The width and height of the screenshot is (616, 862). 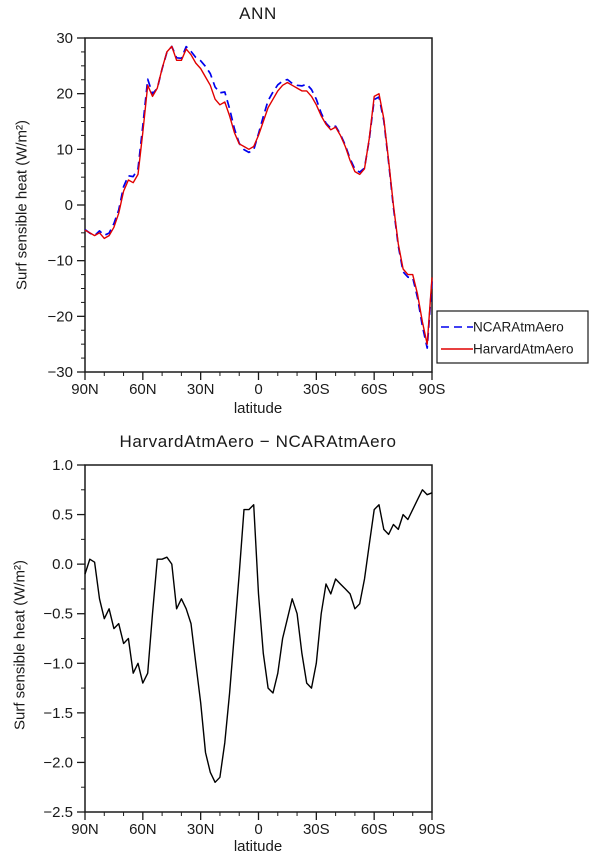 I want to click on svg-text: 20, so click(x=64, y=94).